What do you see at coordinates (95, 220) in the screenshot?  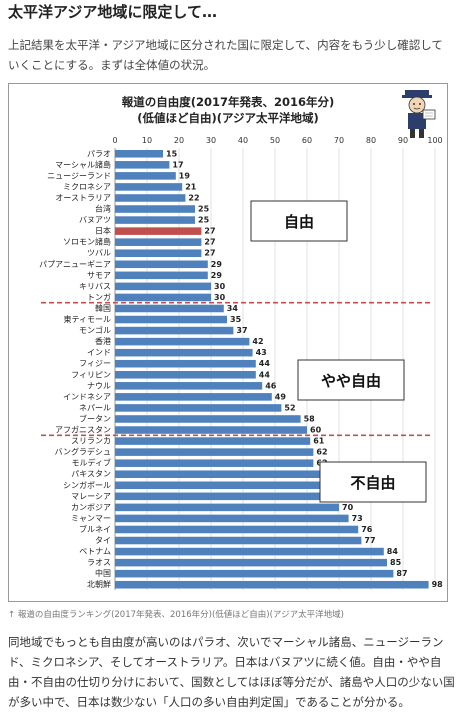 I see `category-label: バヌアツ` at bounding box center [95, 220].